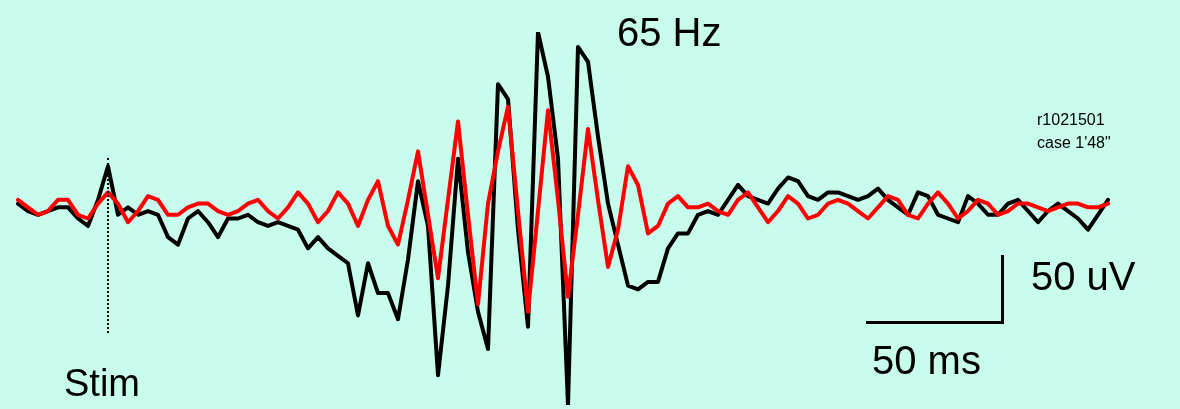 The image size is (1180, 409). I want to click on annotation: 50 uV, so click(1083, 276).